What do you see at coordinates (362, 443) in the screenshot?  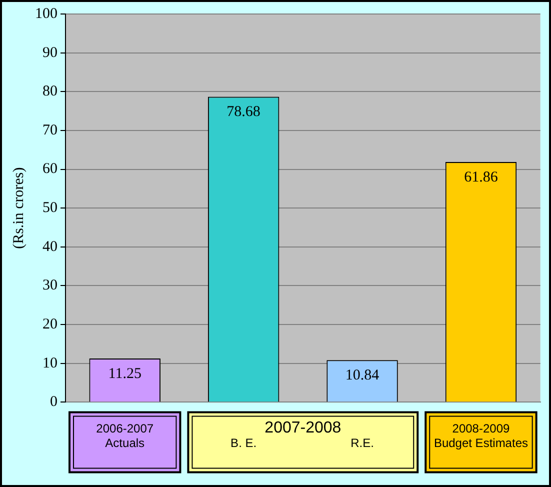 I see `x-tick-label: R.E.` at bounding box center [362, 443].